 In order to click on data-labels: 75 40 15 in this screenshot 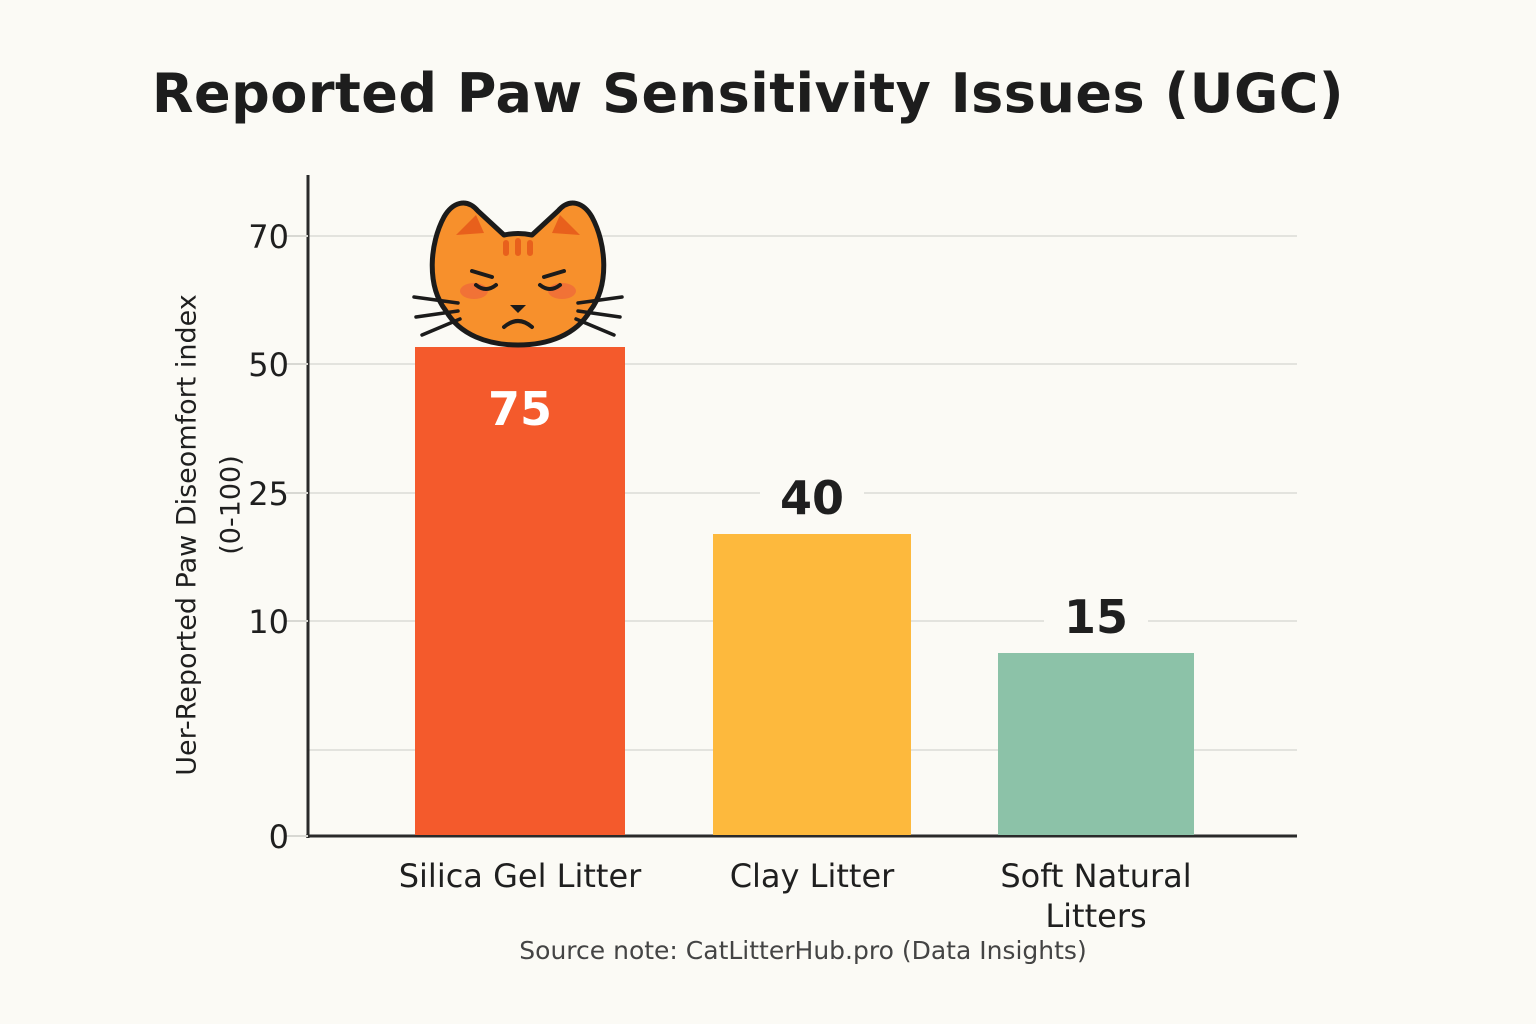, I will do `click(818, 514)`.